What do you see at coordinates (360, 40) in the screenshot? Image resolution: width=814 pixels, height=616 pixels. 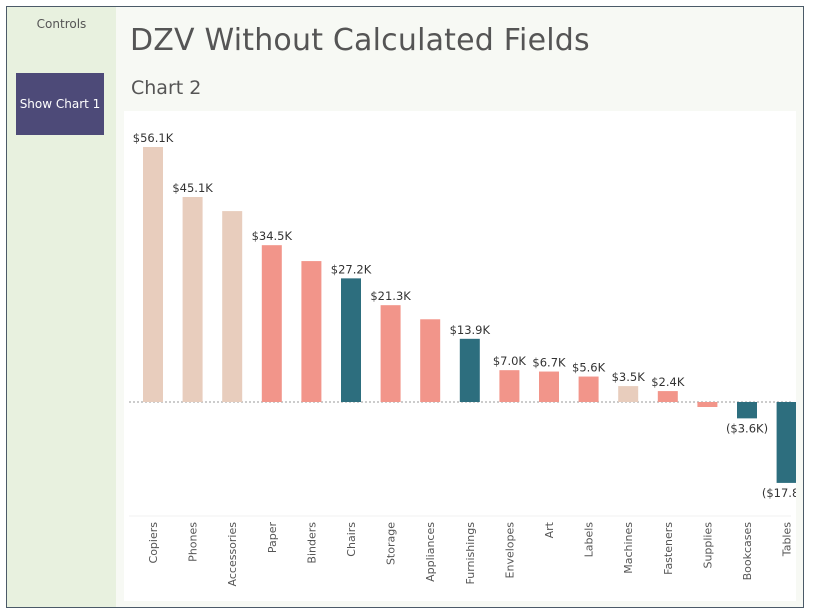 I see `dashboard-title: DZV Without Calculated Fields` at bounding box center [360, 40].